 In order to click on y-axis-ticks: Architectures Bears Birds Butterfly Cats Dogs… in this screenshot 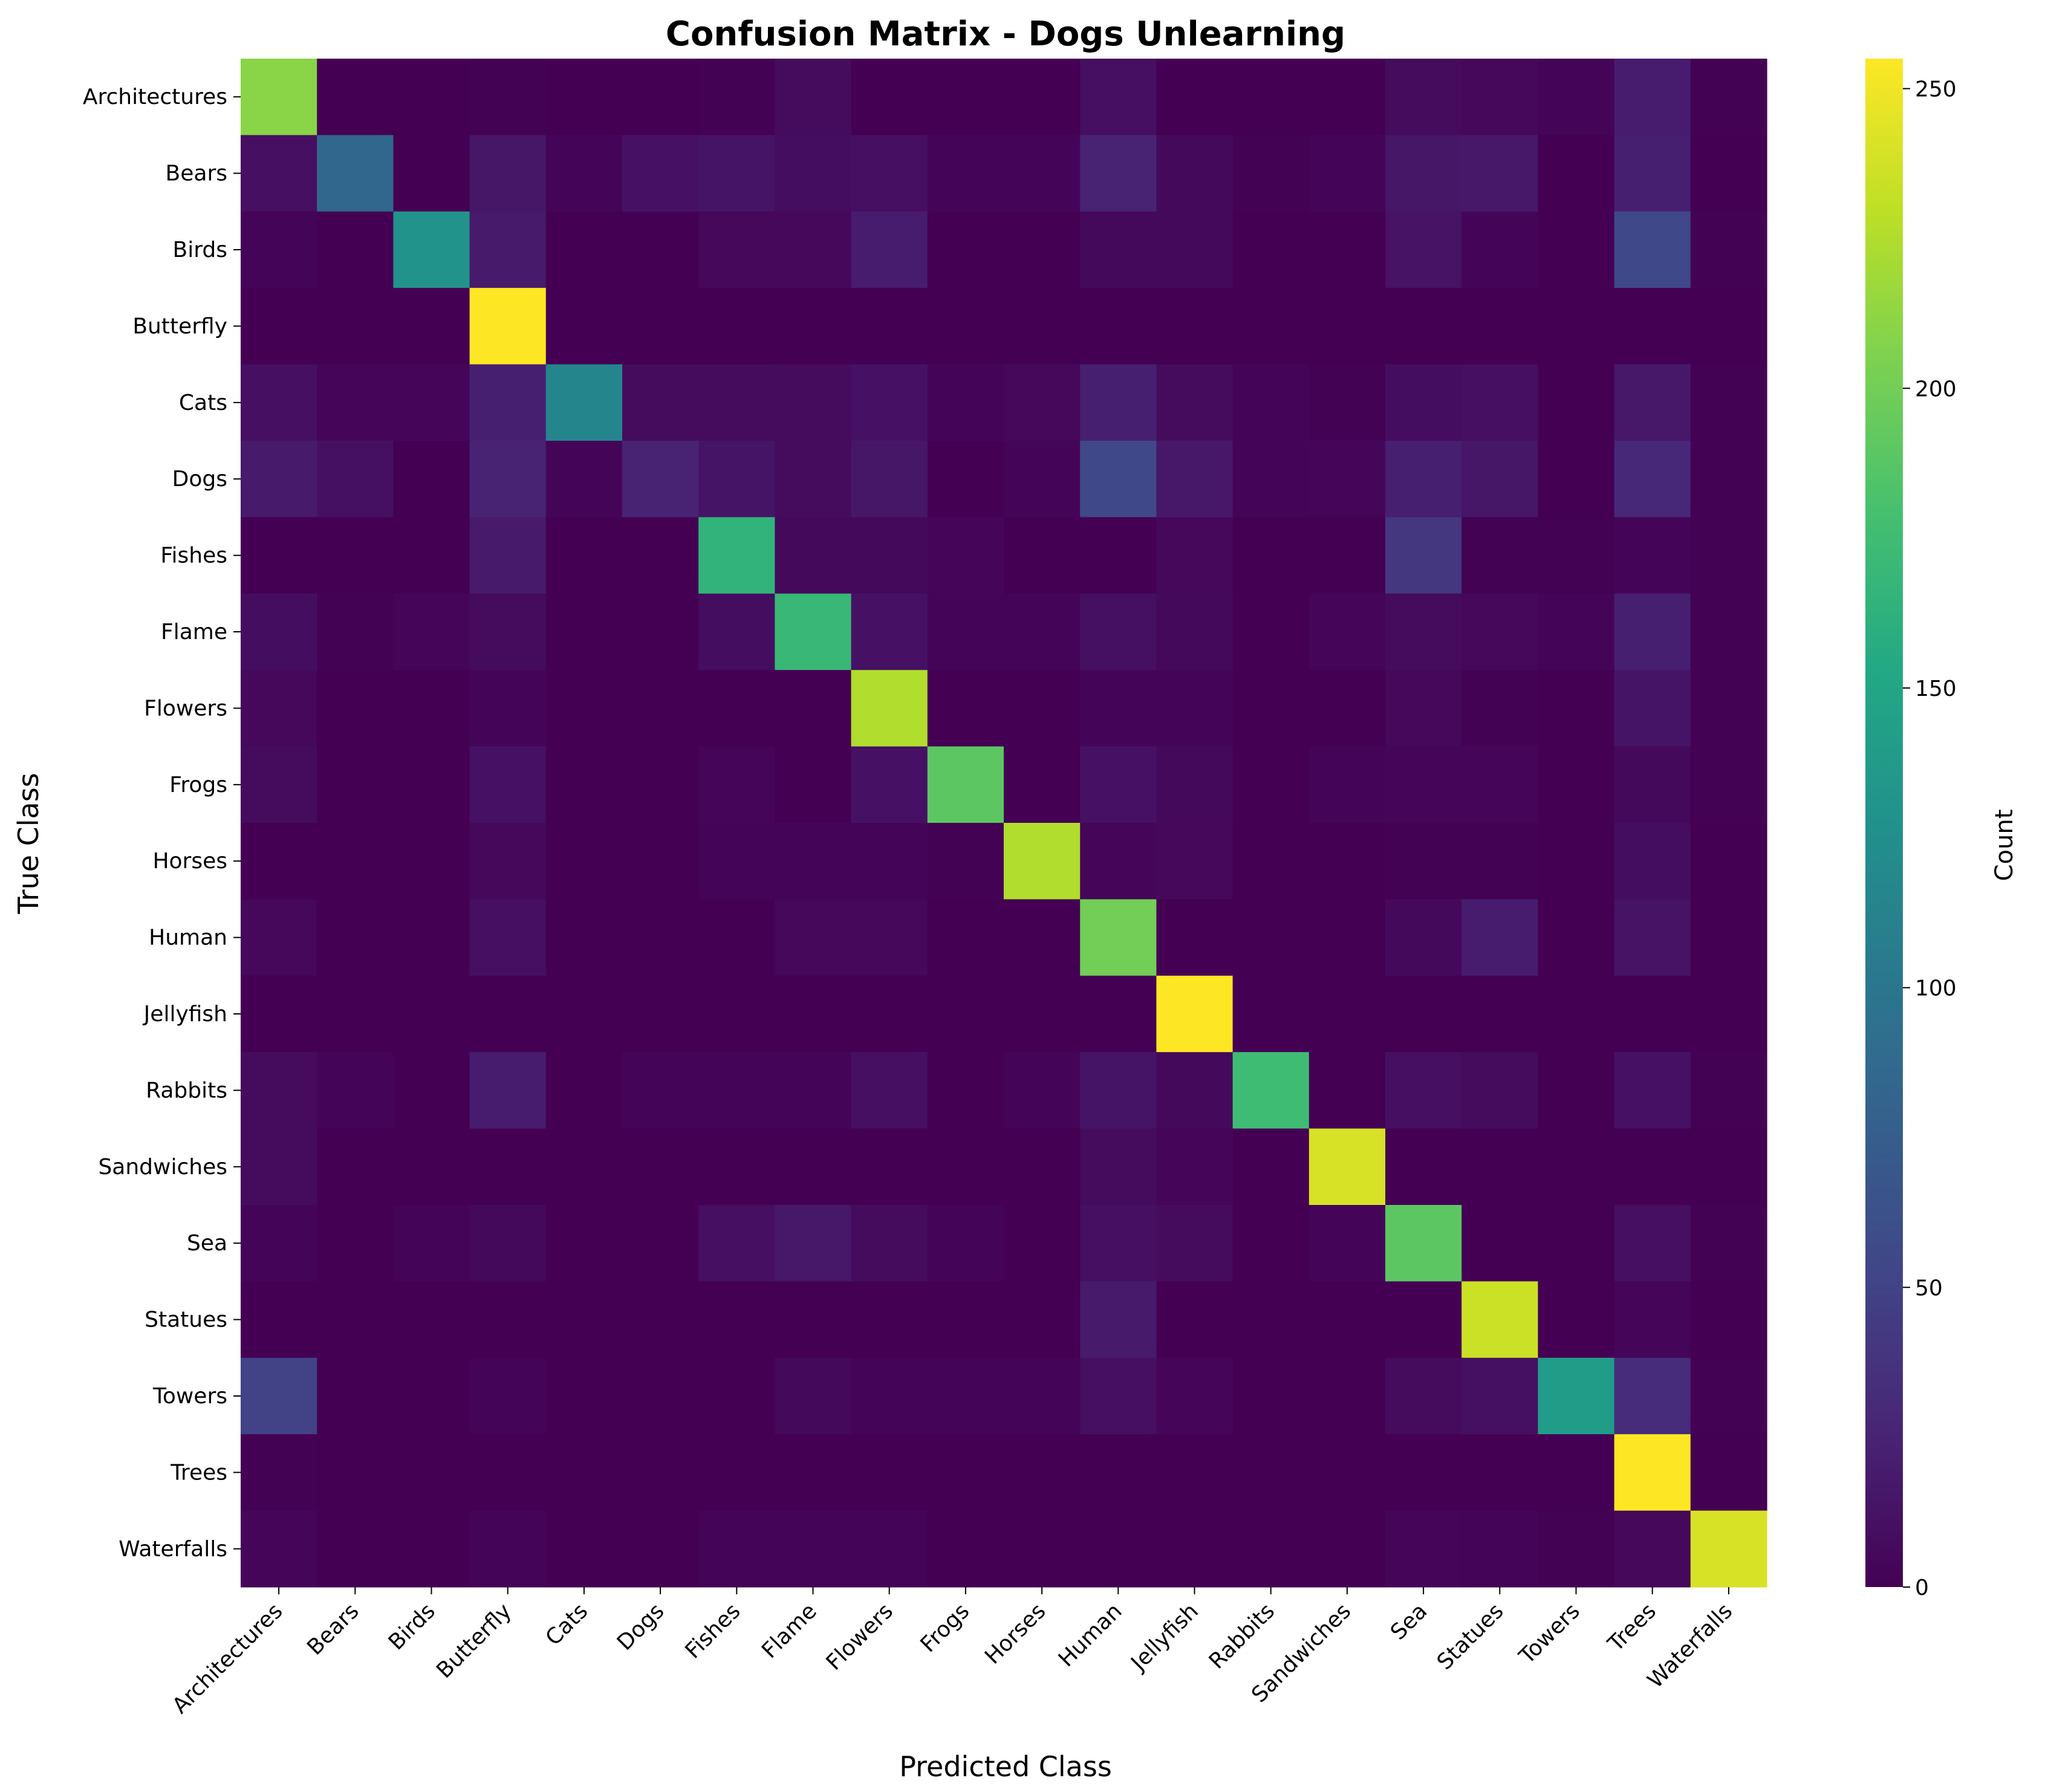, I will do `click(162, 824)`.